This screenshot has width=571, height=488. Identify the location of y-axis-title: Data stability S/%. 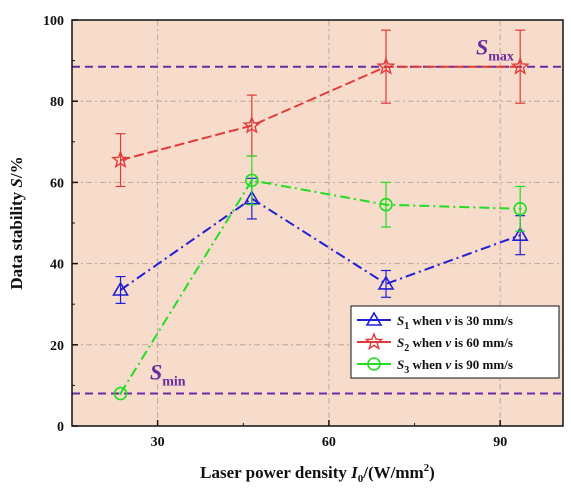
(16, 222).